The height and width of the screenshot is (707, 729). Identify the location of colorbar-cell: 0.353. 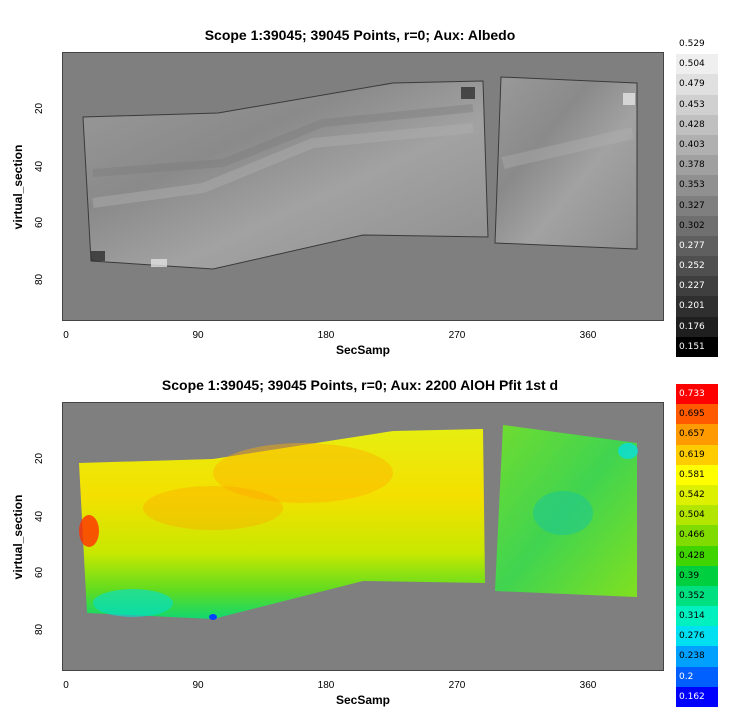
(697, 185).